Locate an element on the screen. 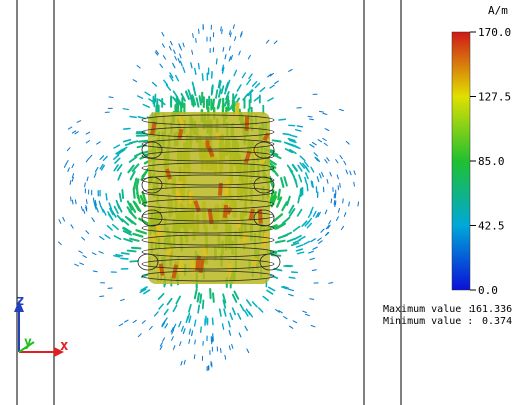 The image size is (518, 405). colorbar-tick-label: 170.0 is located at coordinates (494, 32).